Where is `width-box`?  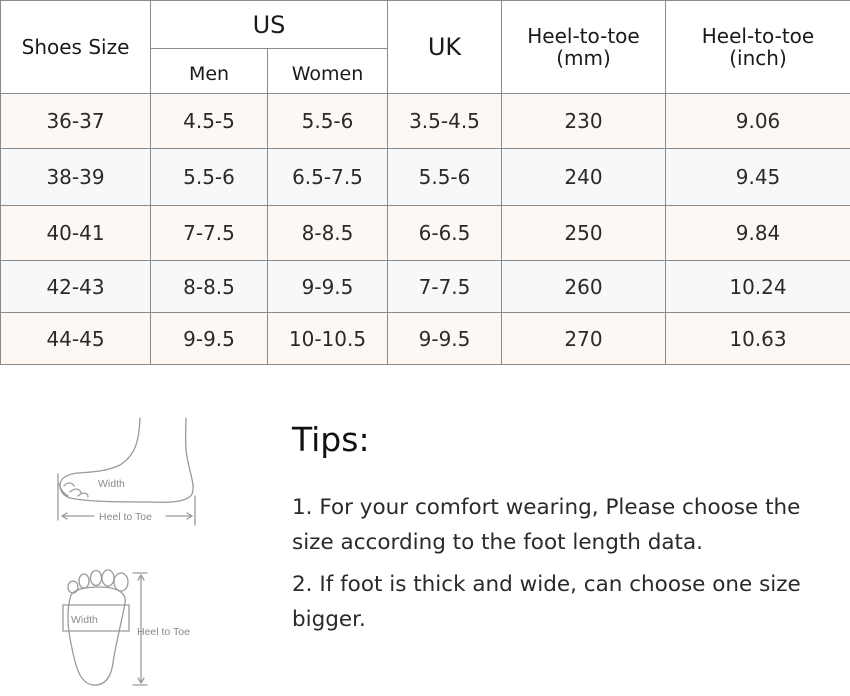
width-box is located at coordinates (96, 618).